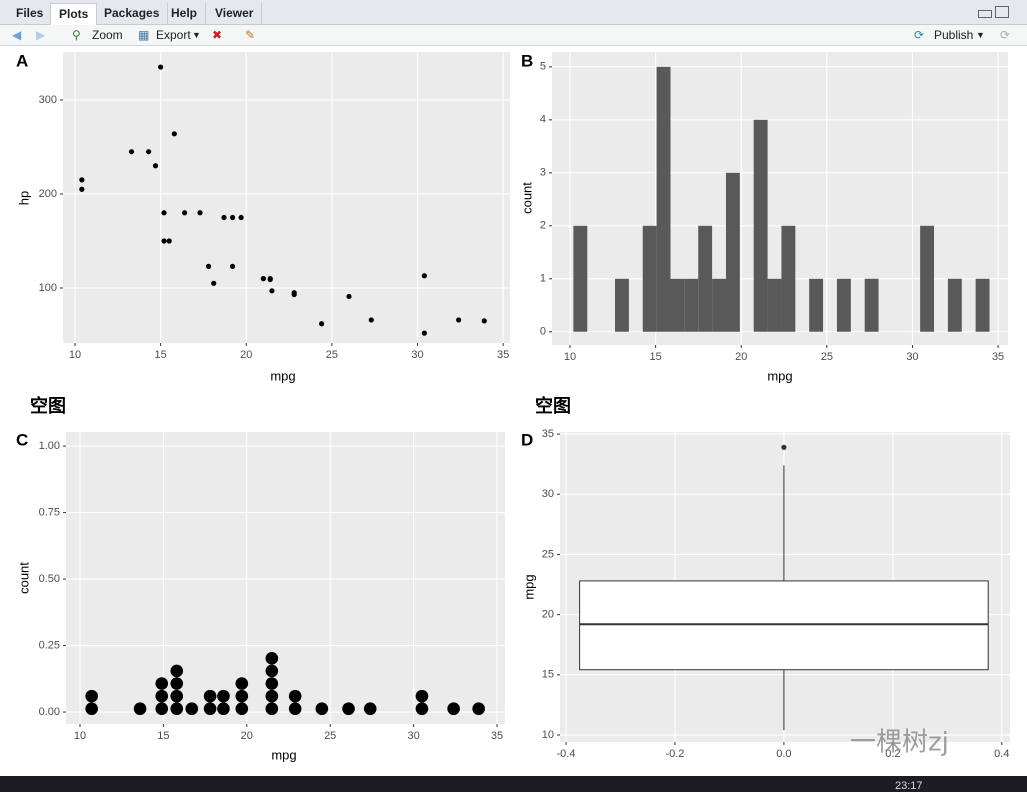 This screenshot has width=1027, height=792. What do you see at coordinates (892, 754) in the screenshot?
I see `x-tick-label: 0.2` at bounding box center [892, 754].